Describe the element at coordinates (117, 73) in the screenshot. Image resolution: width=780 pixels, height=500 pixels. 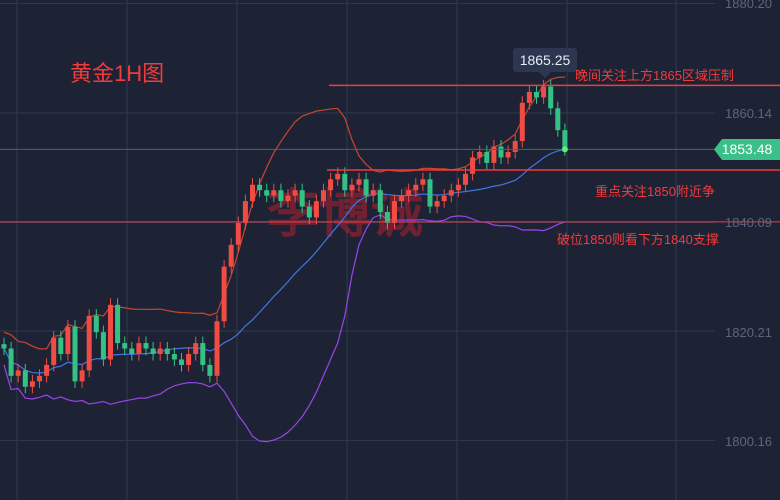
I see `chart-title: 黄金1H图` at that location.